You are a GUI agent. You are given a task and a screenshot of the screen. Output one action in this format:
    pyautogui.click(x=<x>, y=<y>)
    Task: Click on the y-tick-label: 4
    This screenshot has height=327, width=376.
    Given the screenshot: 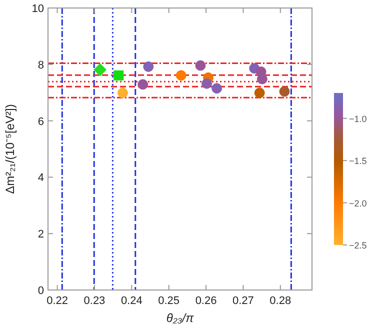 What is the action you would take?
    pyautogui.click(x=41, y=178)
    